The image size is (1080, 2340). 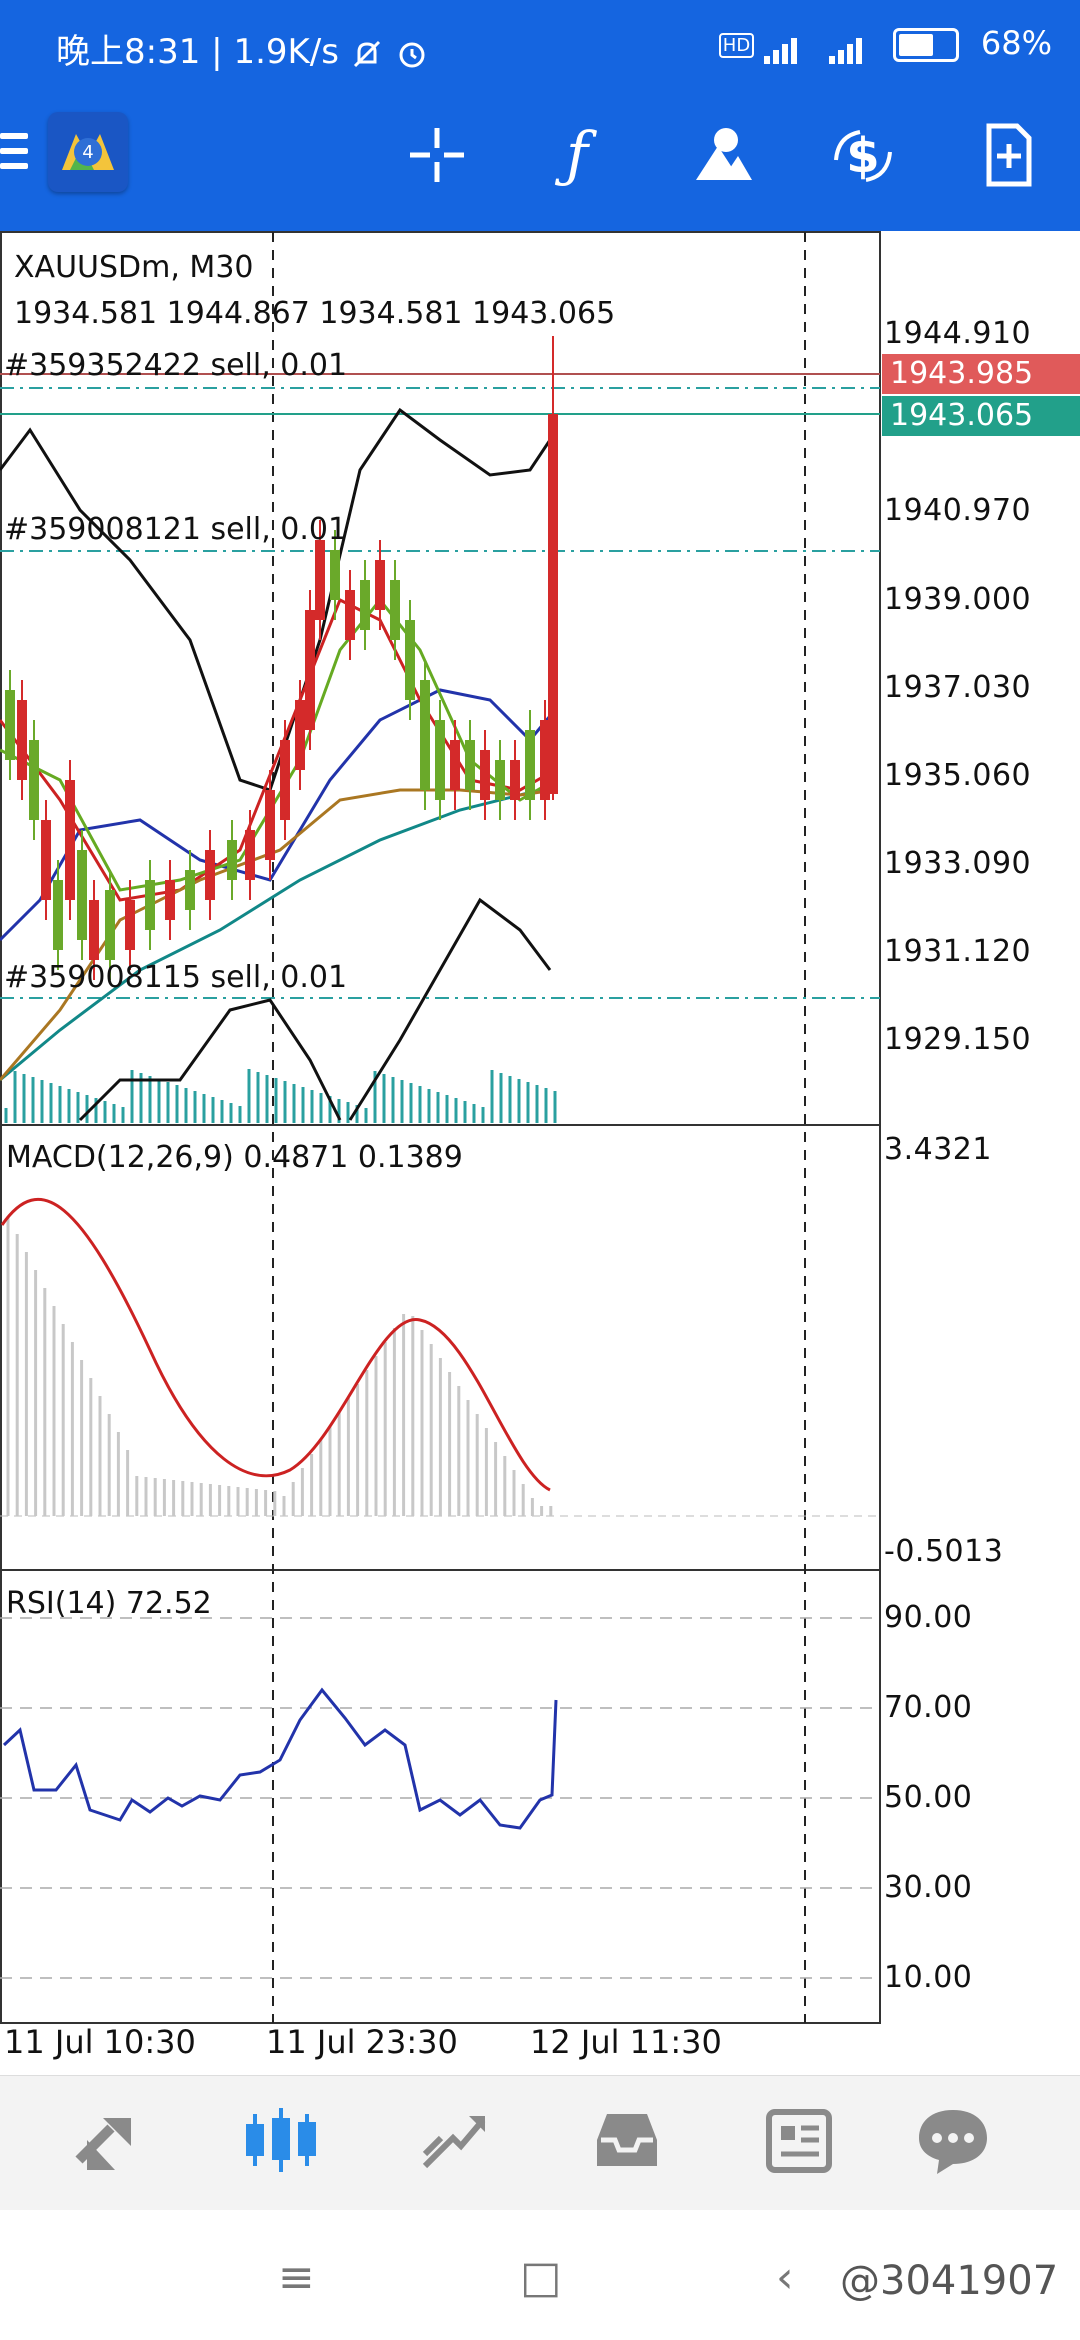 What do you see at coordinates (100, 2042) in the screenshot?
I see `time-tick: 11 Jul 10:30` at bounding box center [100, 2042].